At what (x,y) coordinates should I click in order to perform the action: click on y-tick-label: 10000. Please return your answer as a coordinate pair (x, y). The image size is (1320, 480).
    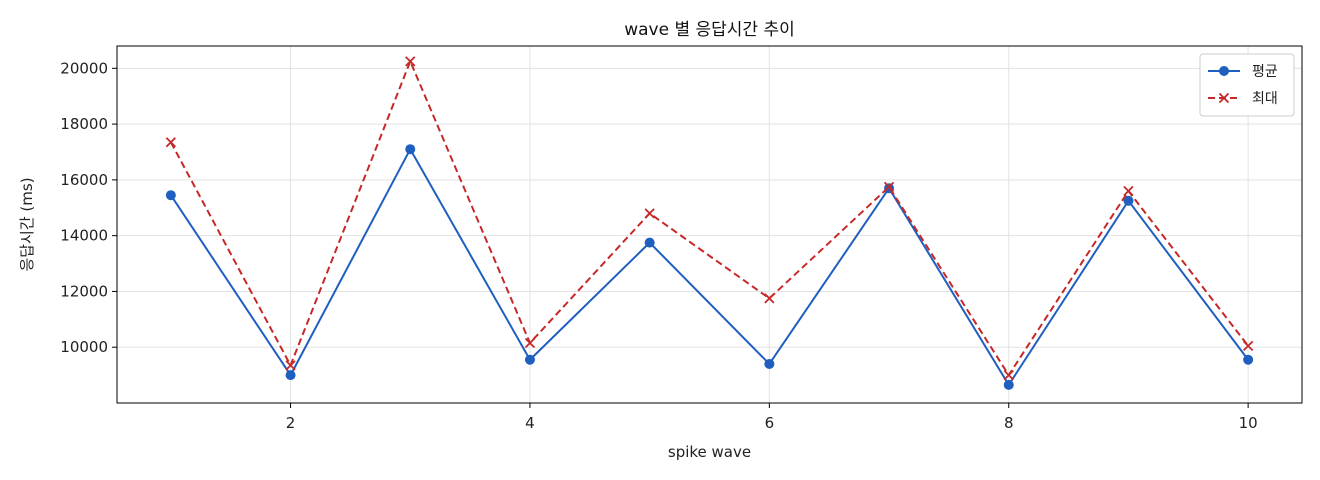
    Looking at the image, I should click on (84, 347).